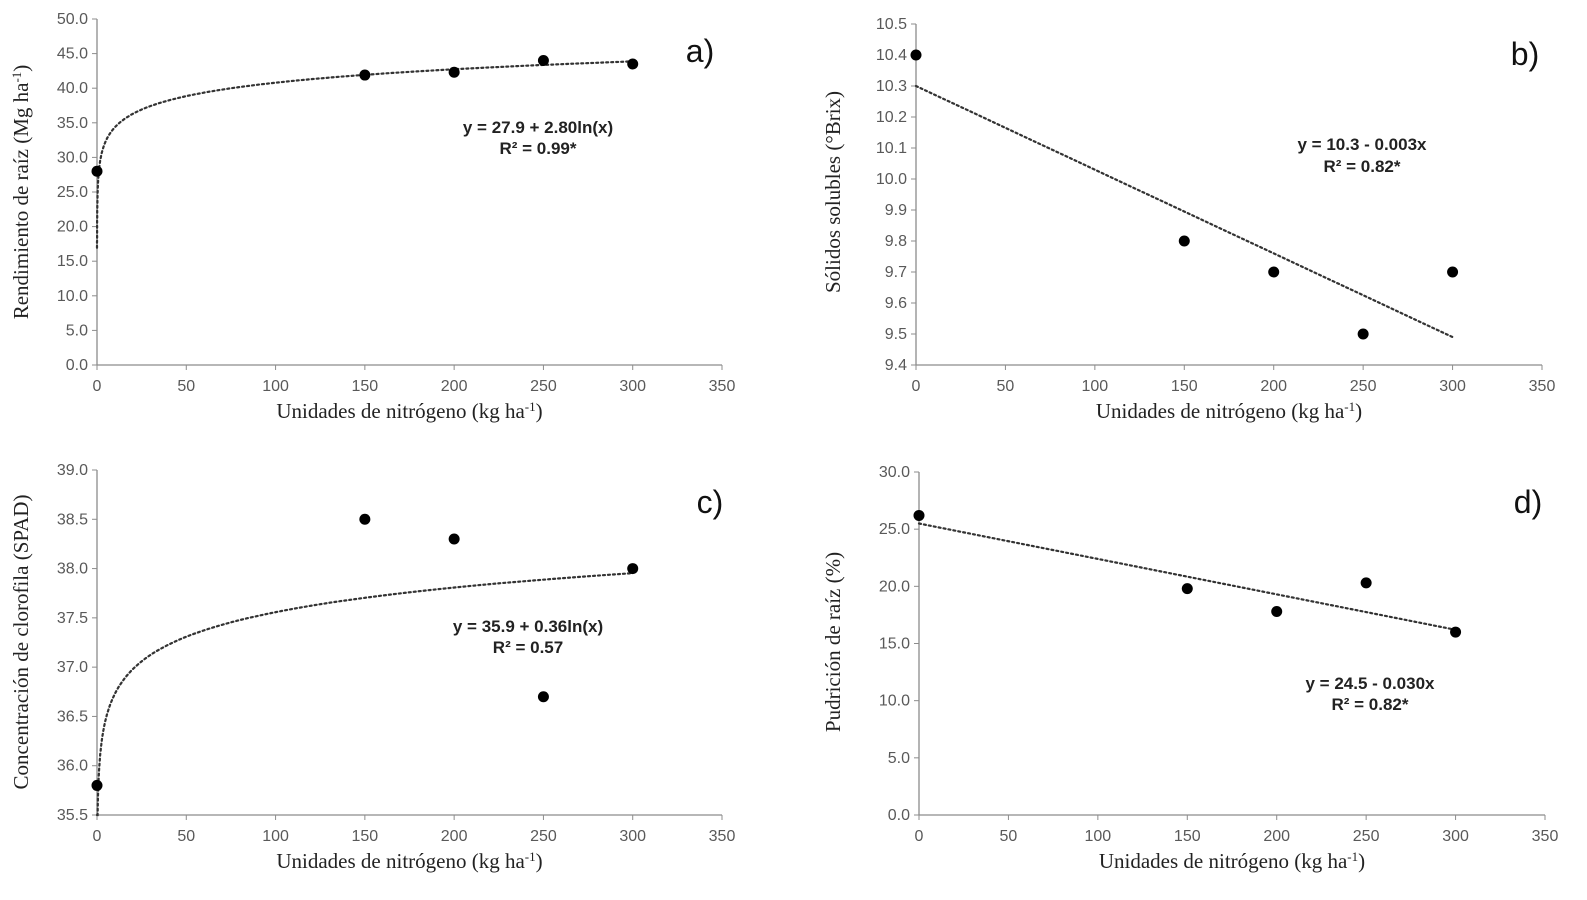  What do you see at coordinates (72, 88) in the screenshot?
I see `y-tick-label: 40.0` at bounding box center [72, 88].